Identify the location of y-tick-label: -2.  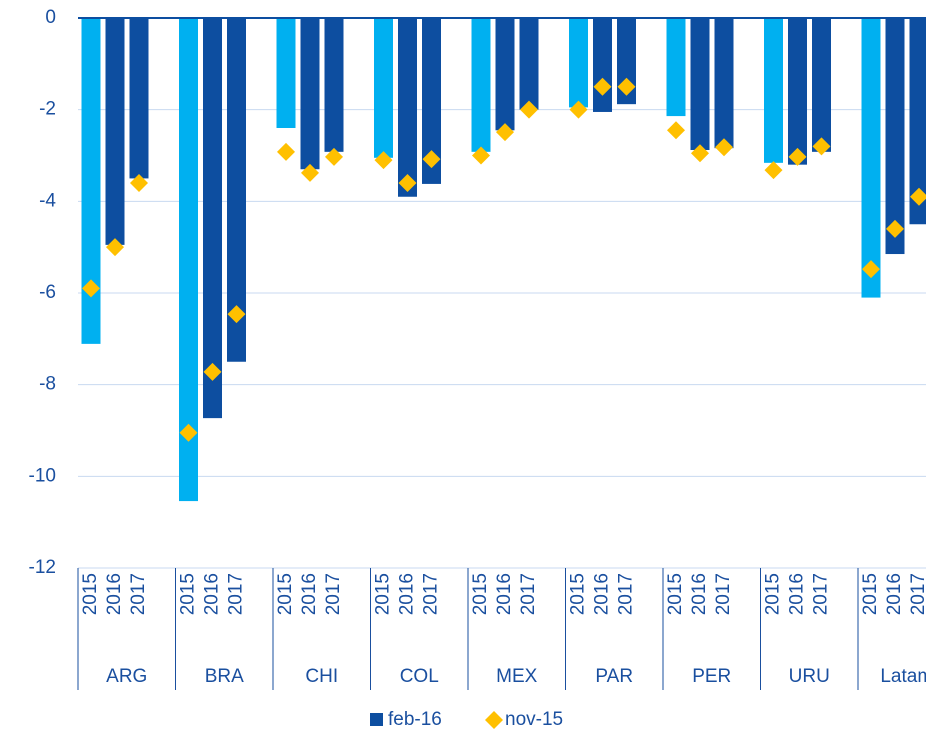
(47, 109).